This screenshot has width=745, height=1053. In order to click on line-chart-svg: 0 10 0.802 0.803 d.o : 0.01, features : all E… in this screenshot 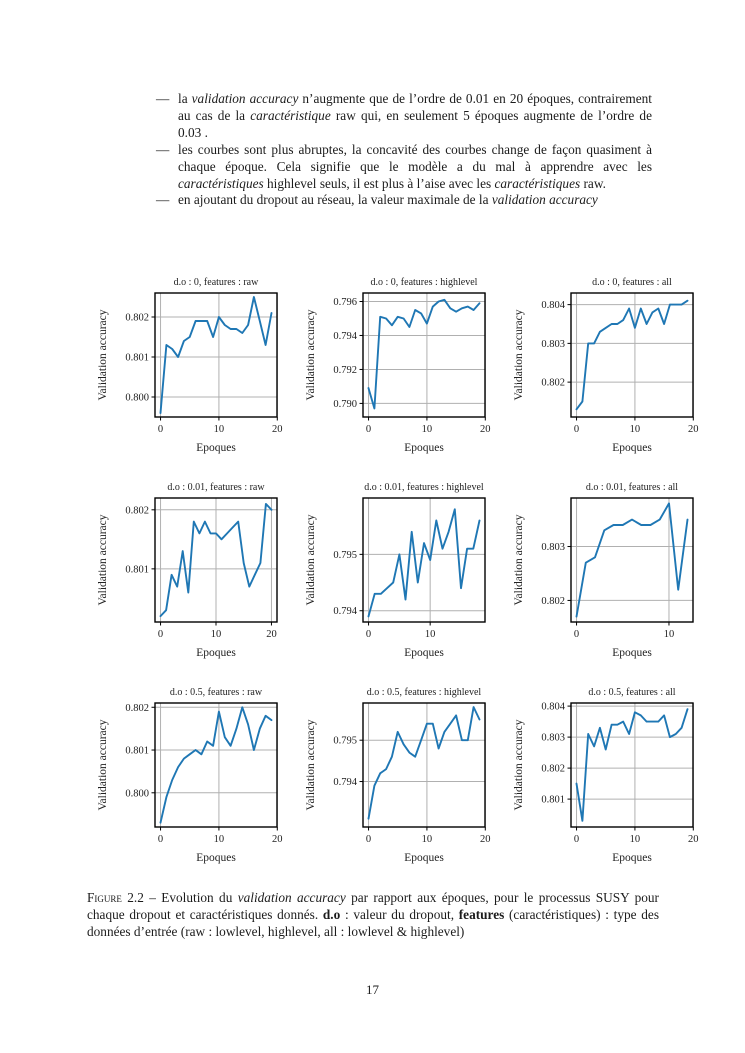, I will do `click(603, 570)`.